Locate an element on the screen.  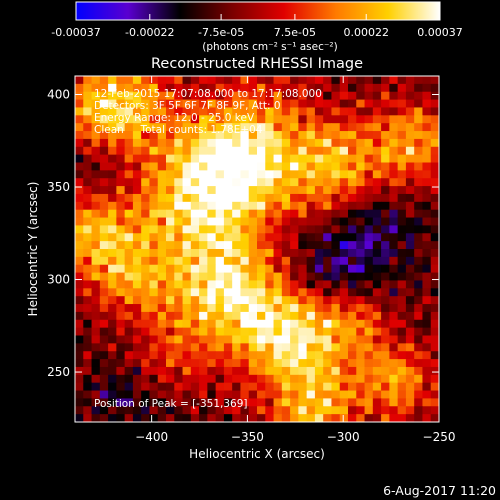
y-axis-label: Heliocentric Y (arcsec) is located at coordinates (33, 249).